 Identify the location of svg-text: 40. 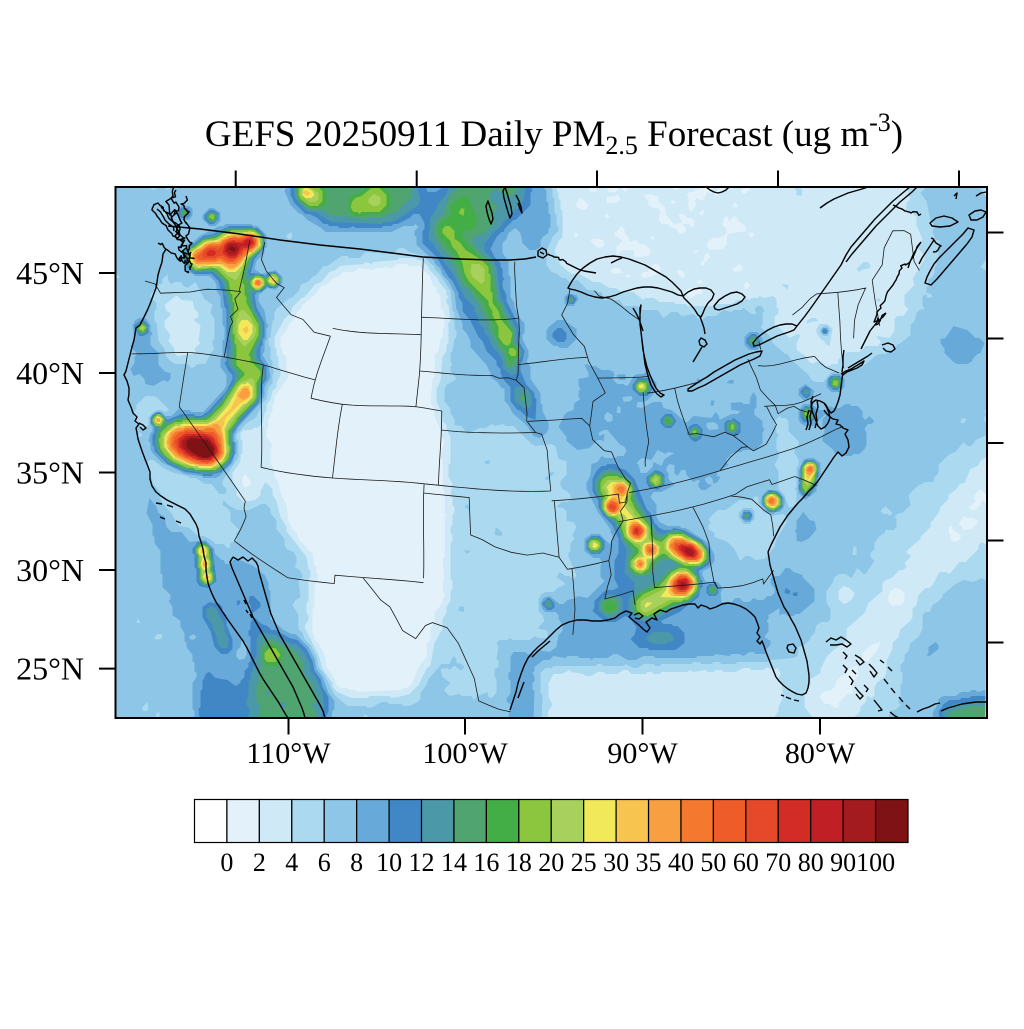
(681, 862).